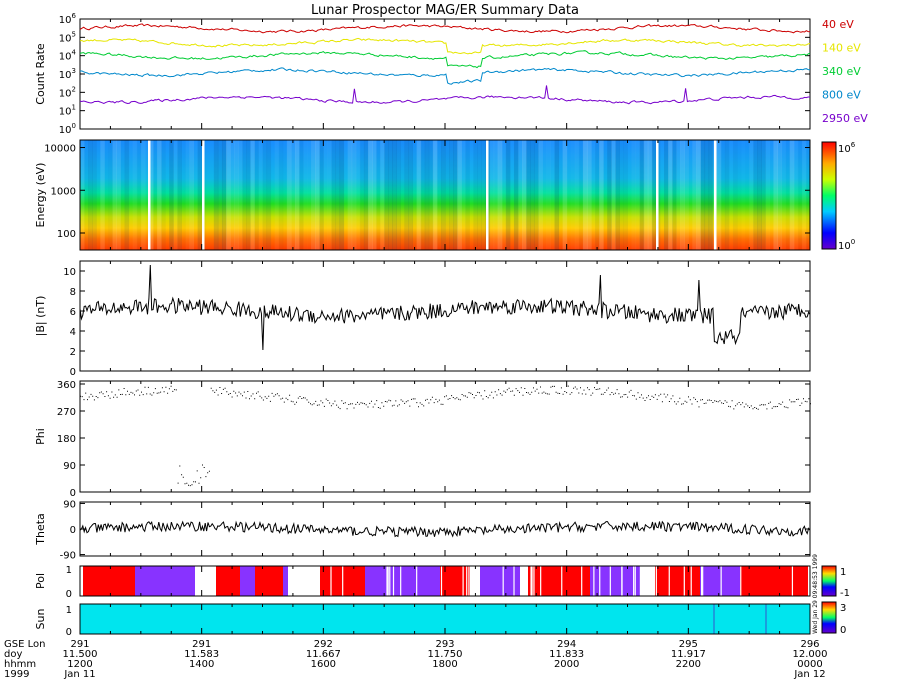  What do you see at coordinates (845, 118) in the screenshot?
I see `legend-label: 2950 eV` at bounding box center [845, 118].